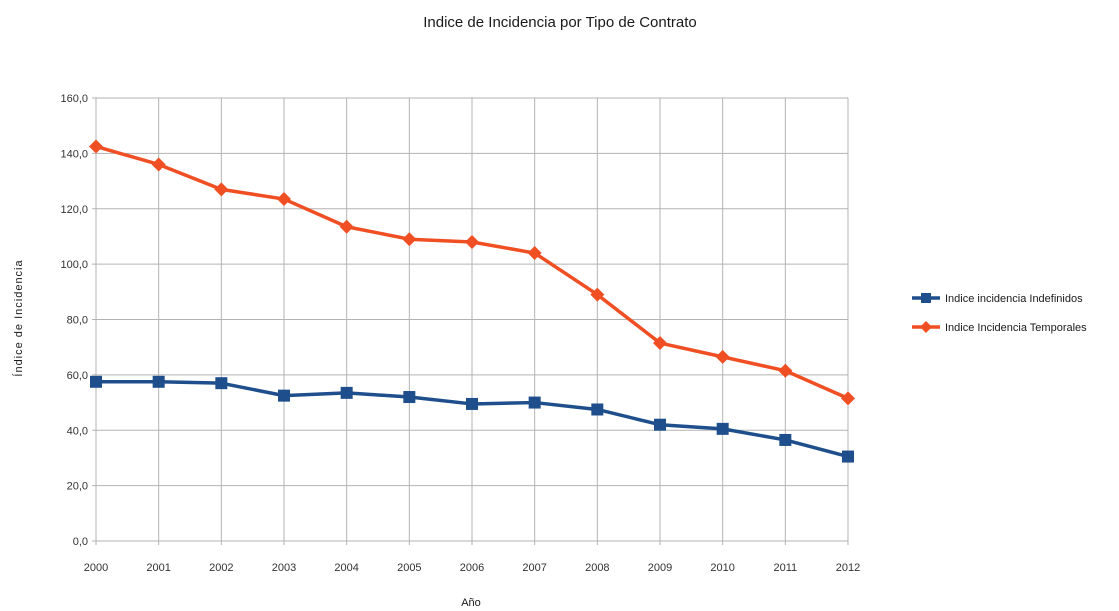 The width and height of the screenshot is (1119, 611). Describe the element at coordinates (848, 568) in the screenshot. I see `x-tick-label: 2012` at that location.